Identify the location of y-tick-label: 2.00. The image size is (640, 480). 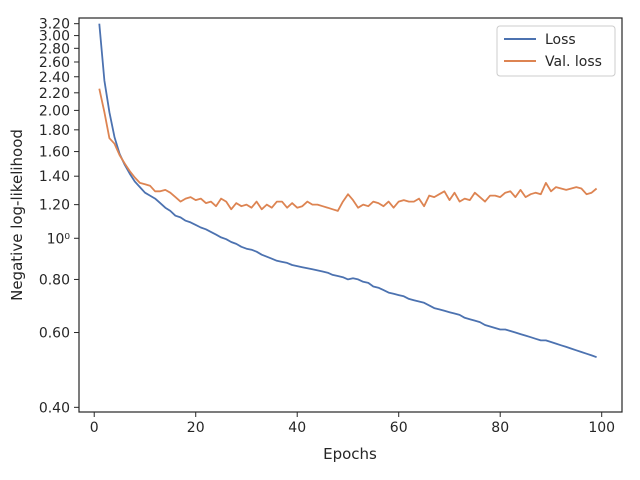
(54, 111).